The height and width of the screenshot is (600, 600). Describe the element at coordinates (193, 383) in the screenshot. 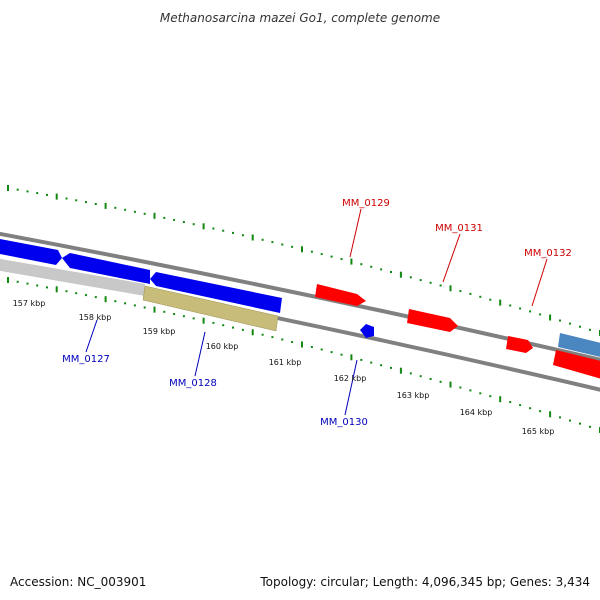

I see `gene-label-mm-0128: MM_0128` at that location.